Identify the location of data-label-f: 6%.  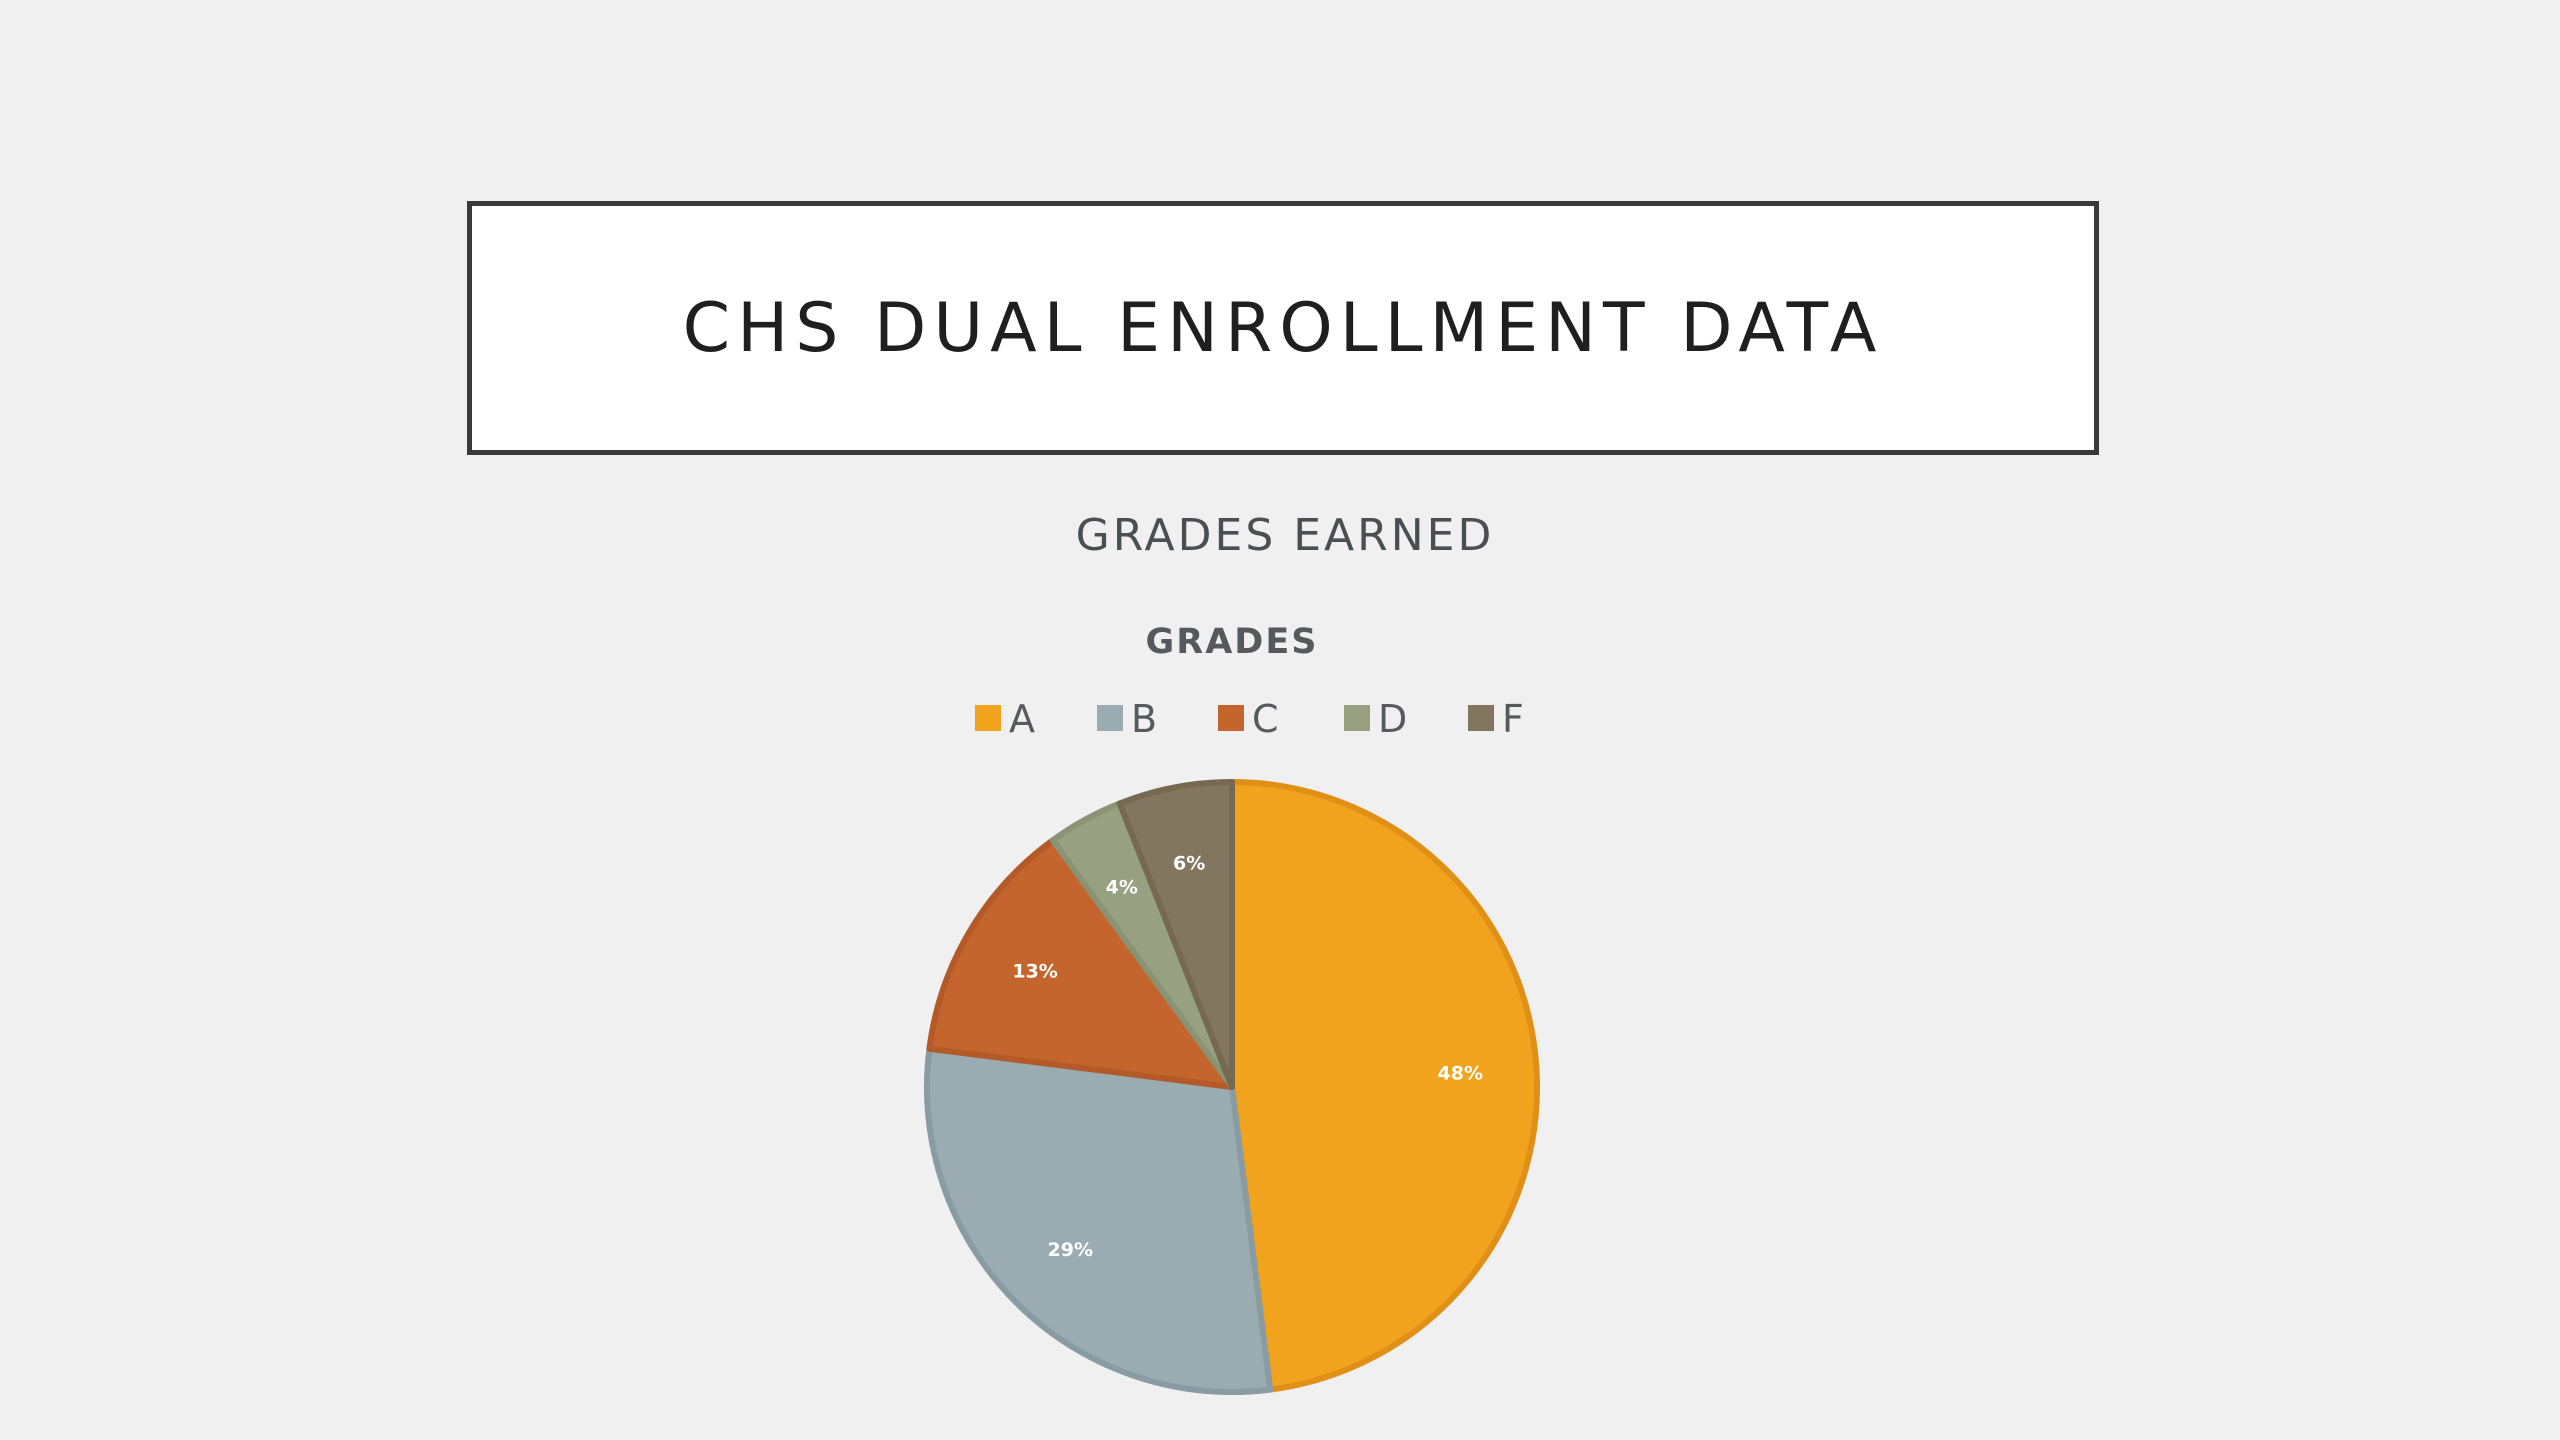
(1189, 863).